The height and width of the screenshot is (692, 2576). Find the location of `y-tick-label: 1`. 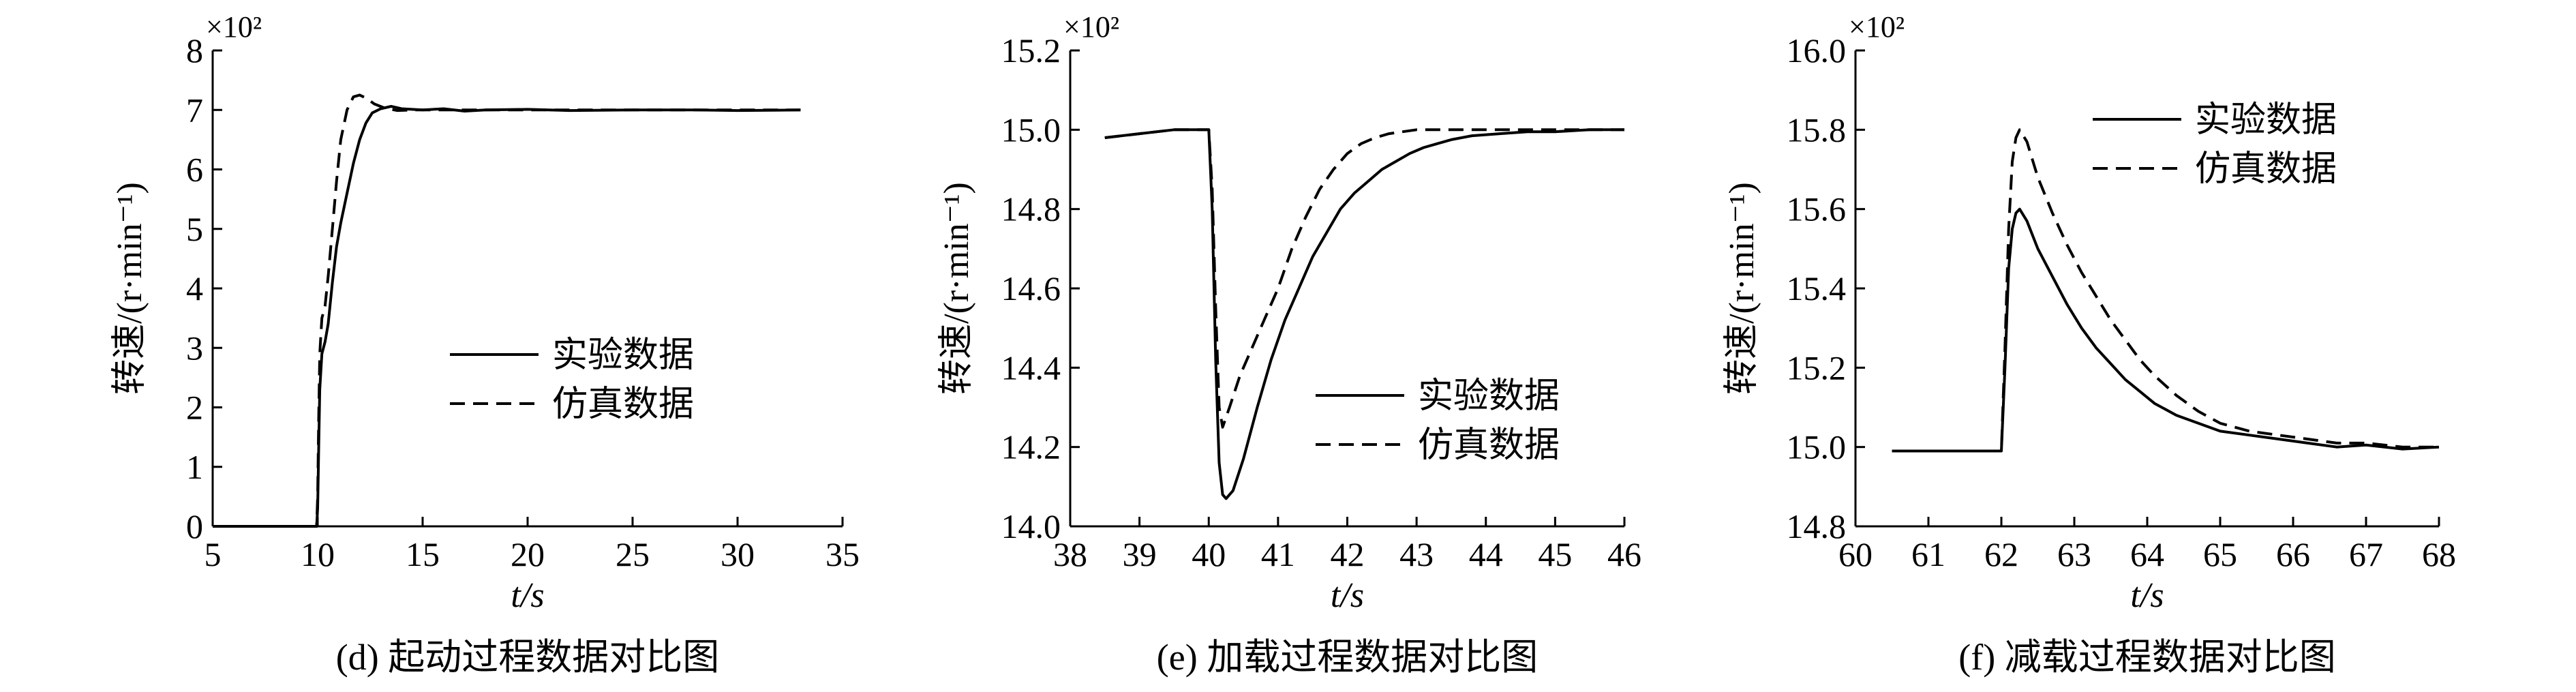

y-tick-label: 1 is located at coordinates (194, 467).